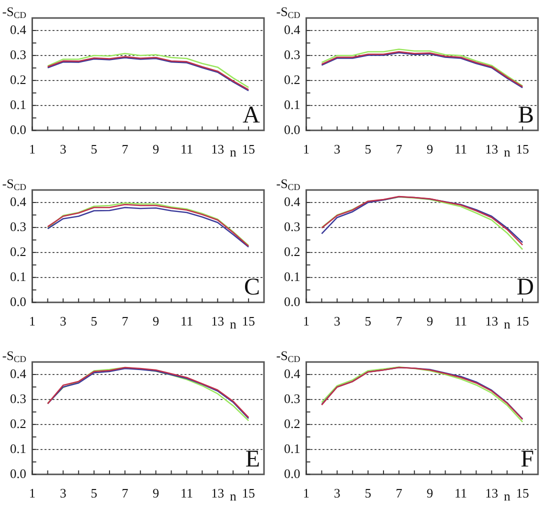 Image resolution: width=548 pixels, height=516 pixels. What do you see at coordinates (252, 459) in the screenshot?
I see `annotation: E` at bounding box center [252, 459].